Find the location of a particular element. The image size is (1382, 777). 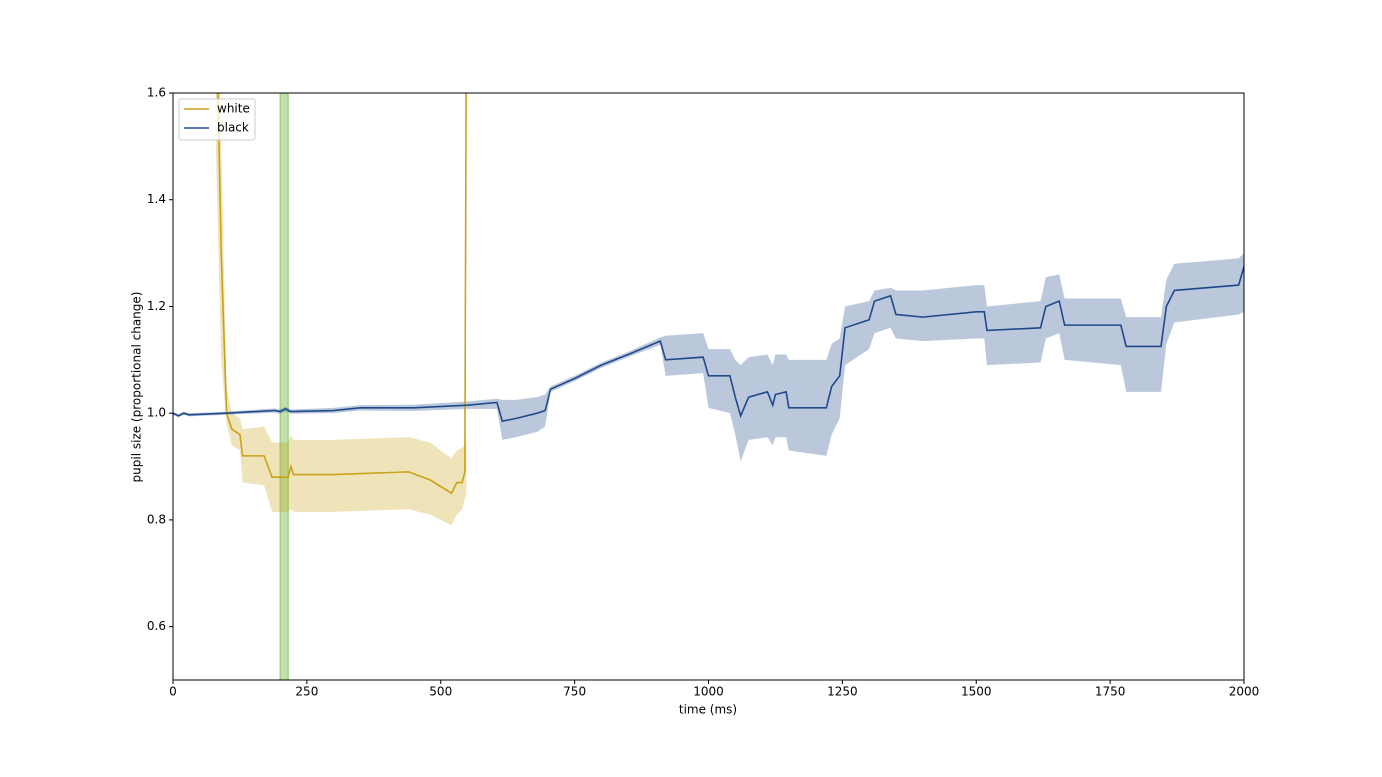

x-tick-label: 2000 is located at coordinates (1244, 692).